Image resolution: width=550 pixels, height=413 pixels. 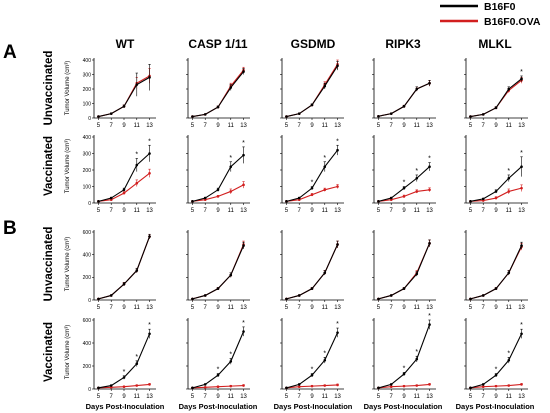 What do you see at coordinates (300, 397) in the screenshot?
I see `x-tick-label-r4c3: 7` at bounding box center [300, 397].